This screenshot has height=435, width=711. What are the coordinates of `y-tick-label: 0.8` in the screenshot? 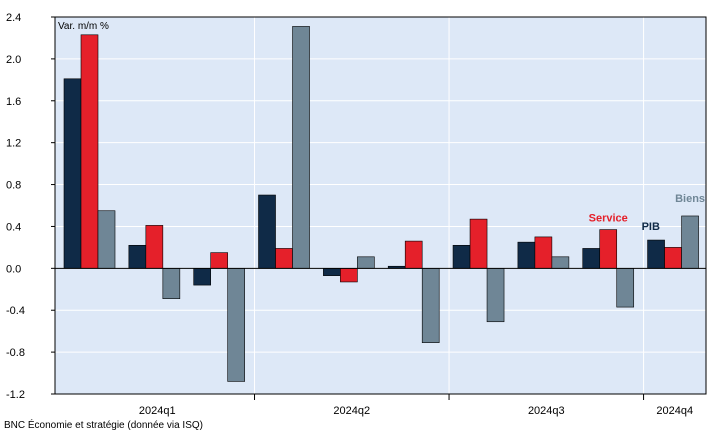 It's located at (13, 186).